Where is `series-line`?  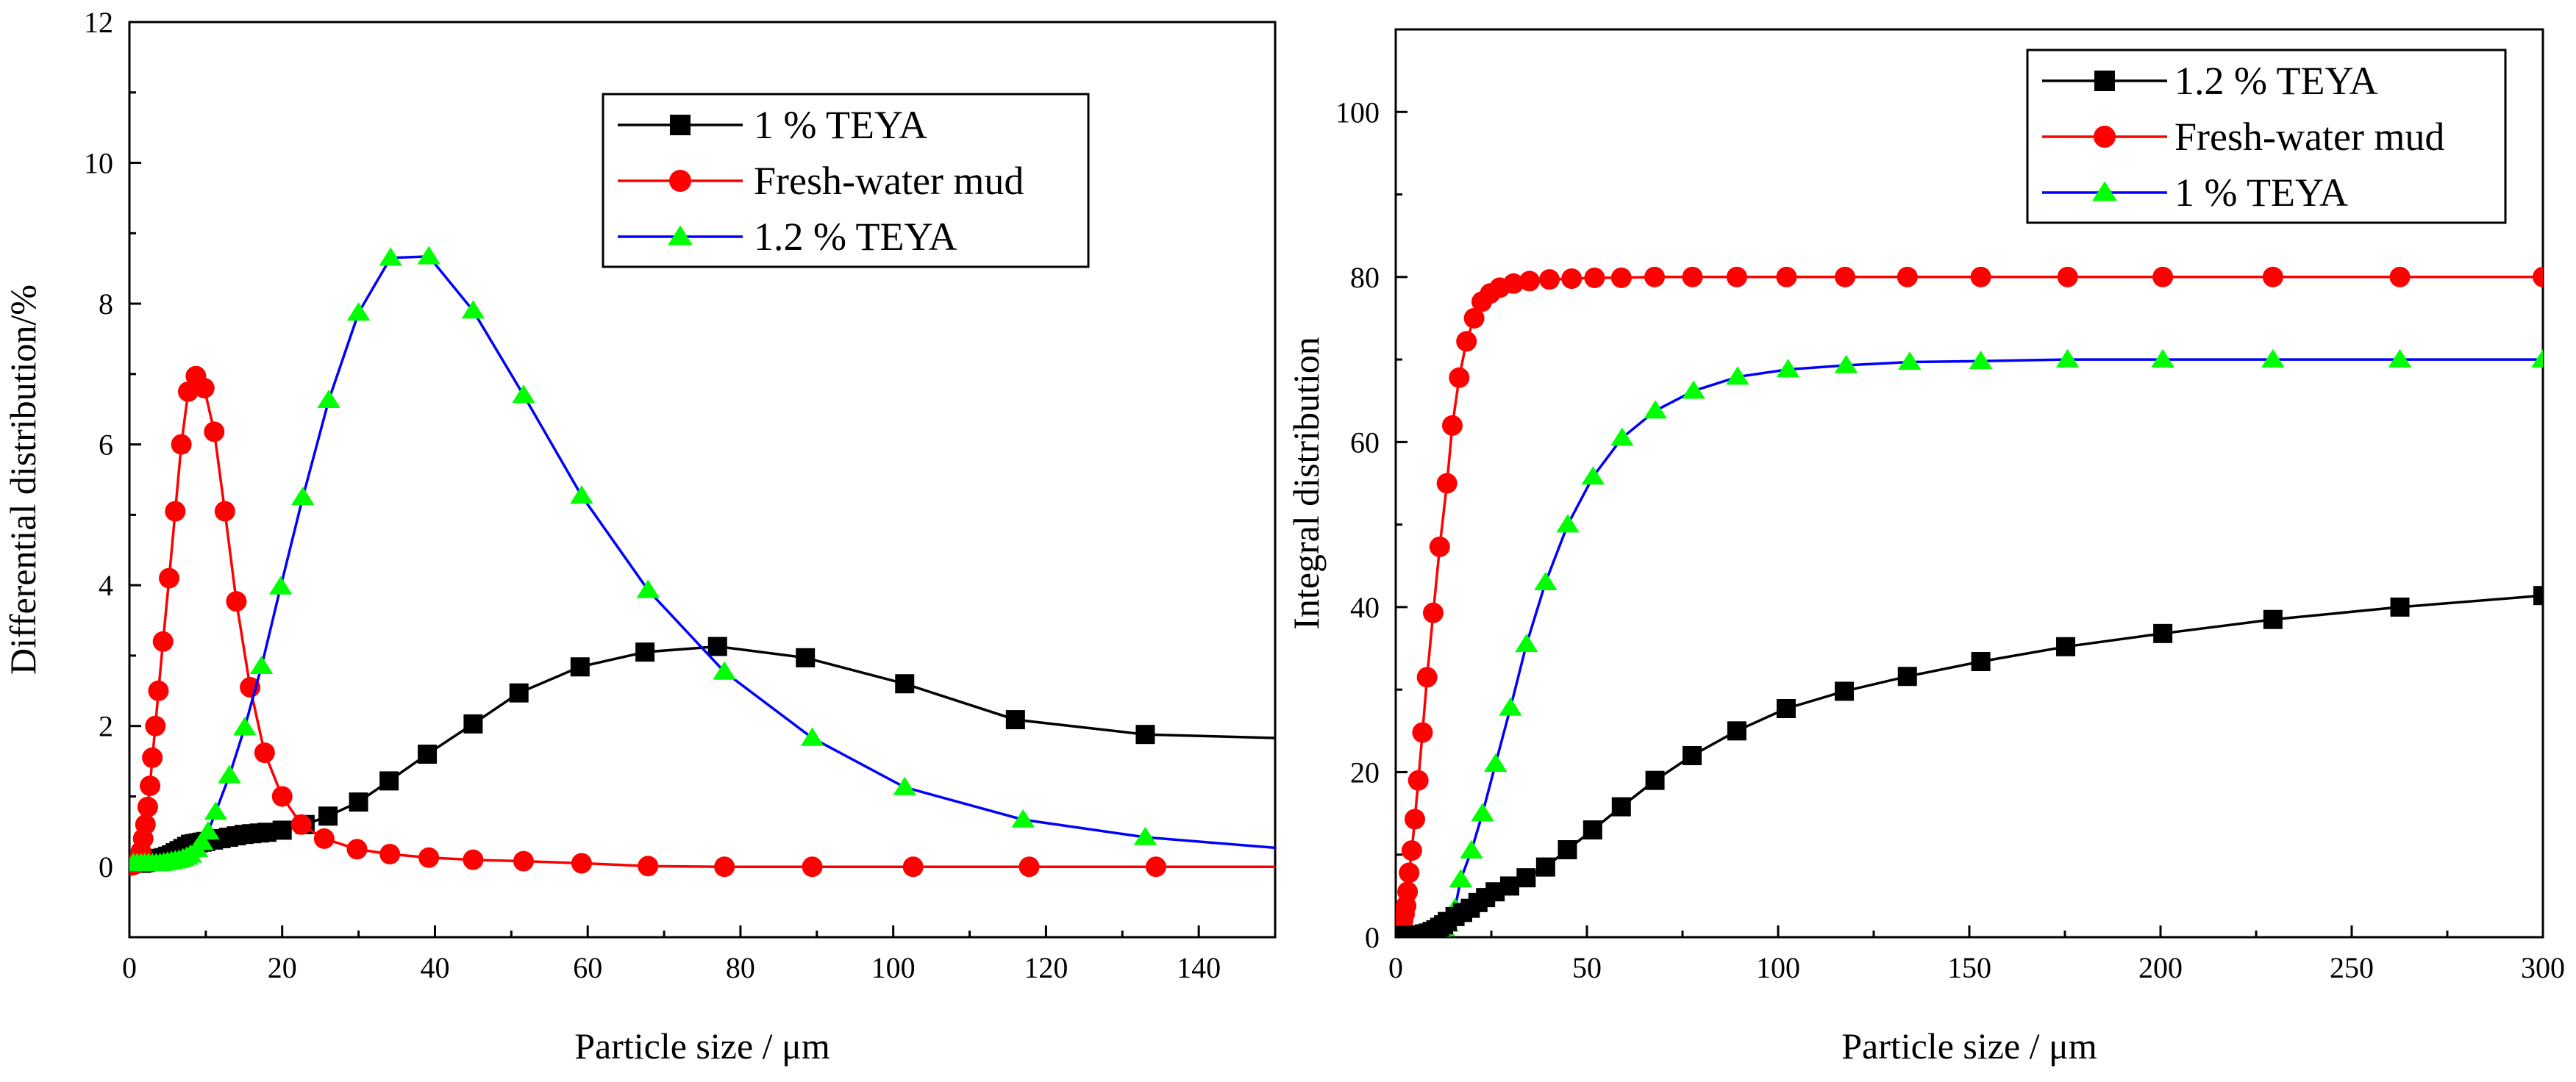 series-line is located at coordinates (1970, 765).